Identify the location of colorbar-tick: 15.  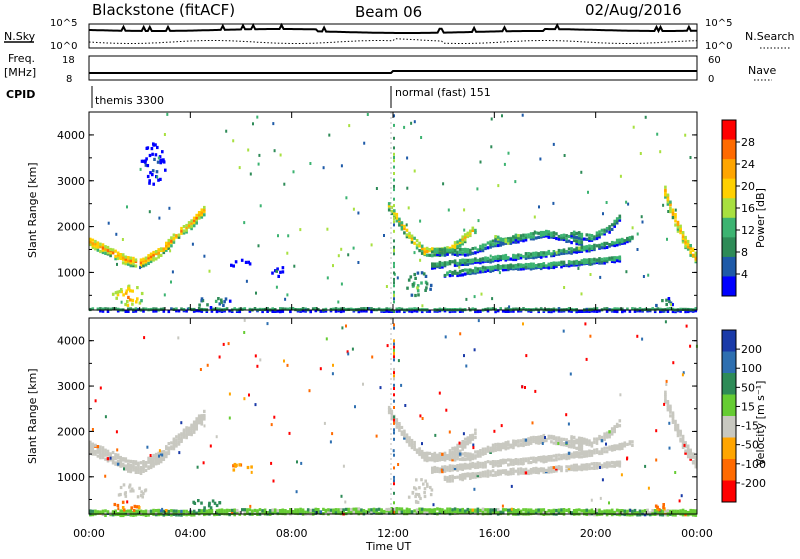
(748, 406).